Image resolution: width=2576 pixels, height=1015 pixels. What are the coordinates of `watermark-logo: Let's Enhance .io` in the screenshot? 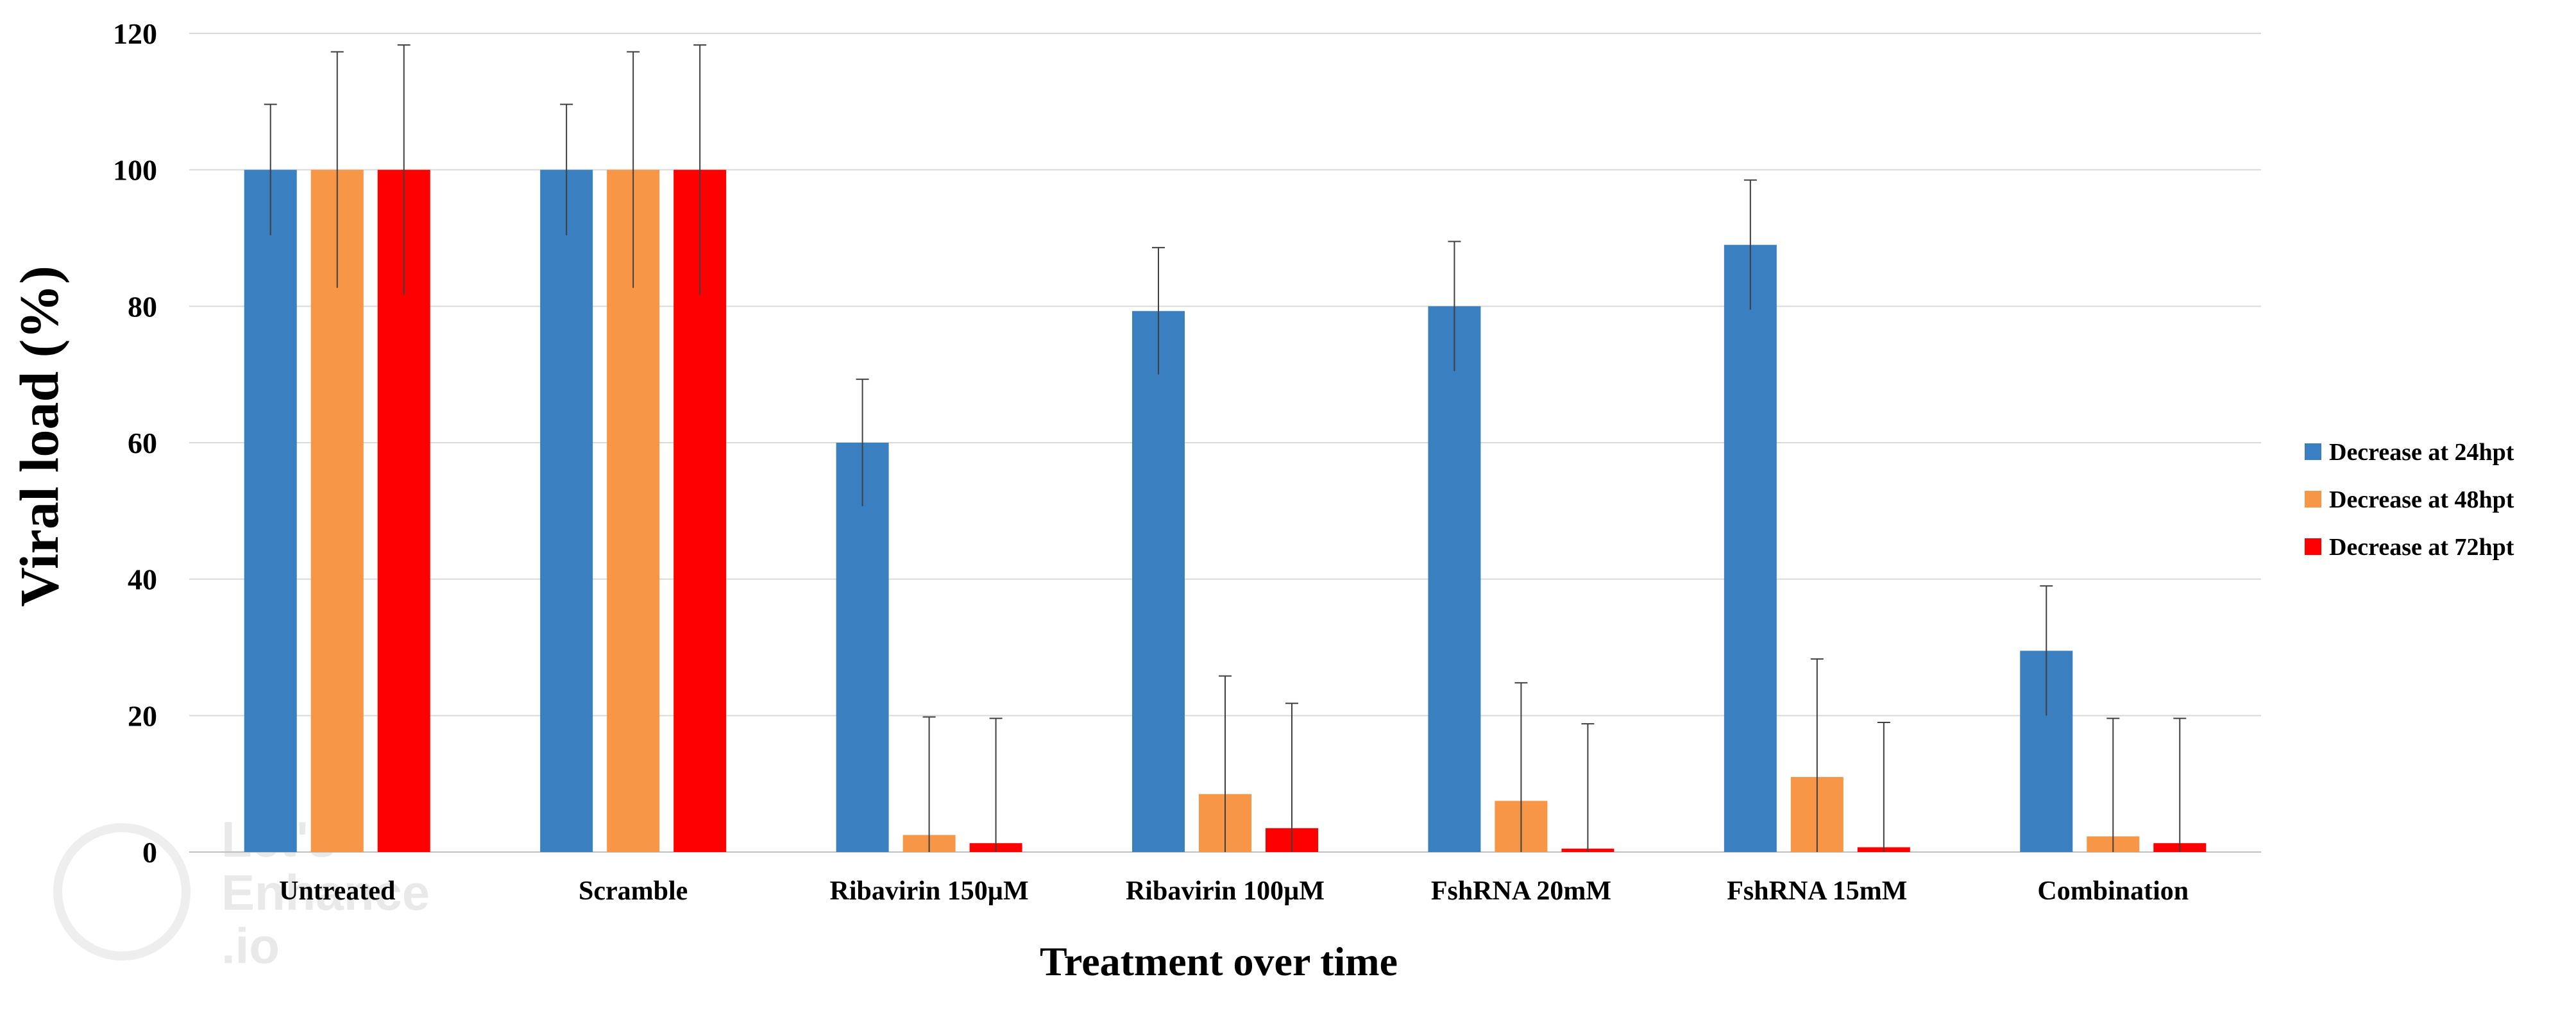 It's located at (241, 892).